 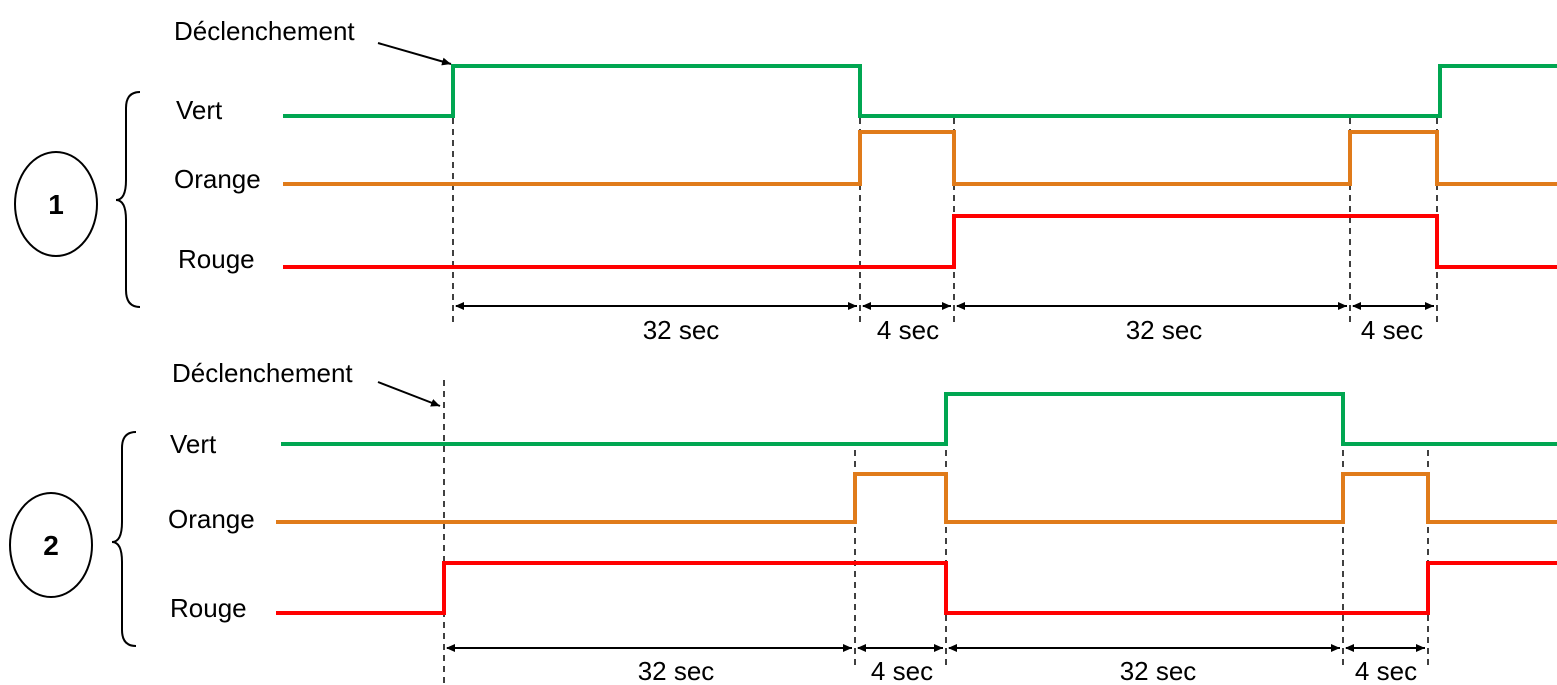 What do you see at coordinates (193, 444) in the screenshot?
I see `diagram-2-vert-label: Vert` at bounding box center [193, 444].